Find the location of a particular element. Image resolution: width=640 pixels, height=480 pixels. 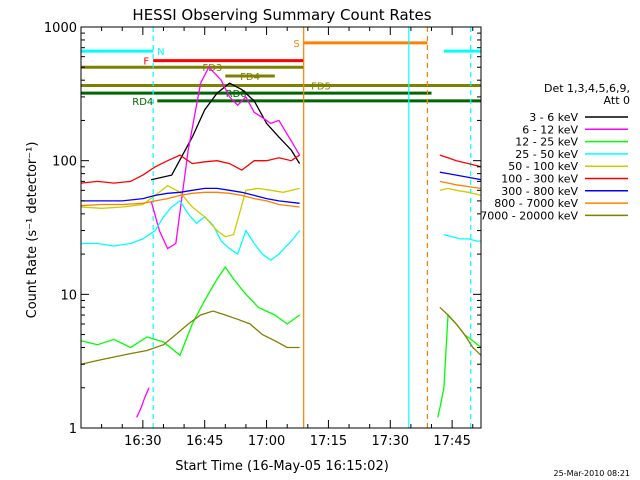

legend-label: 7000 - 20000 keV is located at coordinates (529, 215).